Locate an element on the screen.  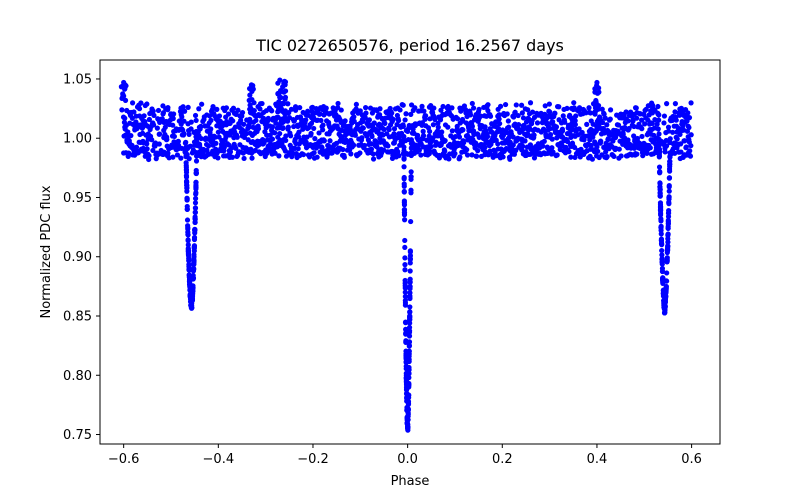
x-tick-label: −0.2 is located at coordinates (313, 459).